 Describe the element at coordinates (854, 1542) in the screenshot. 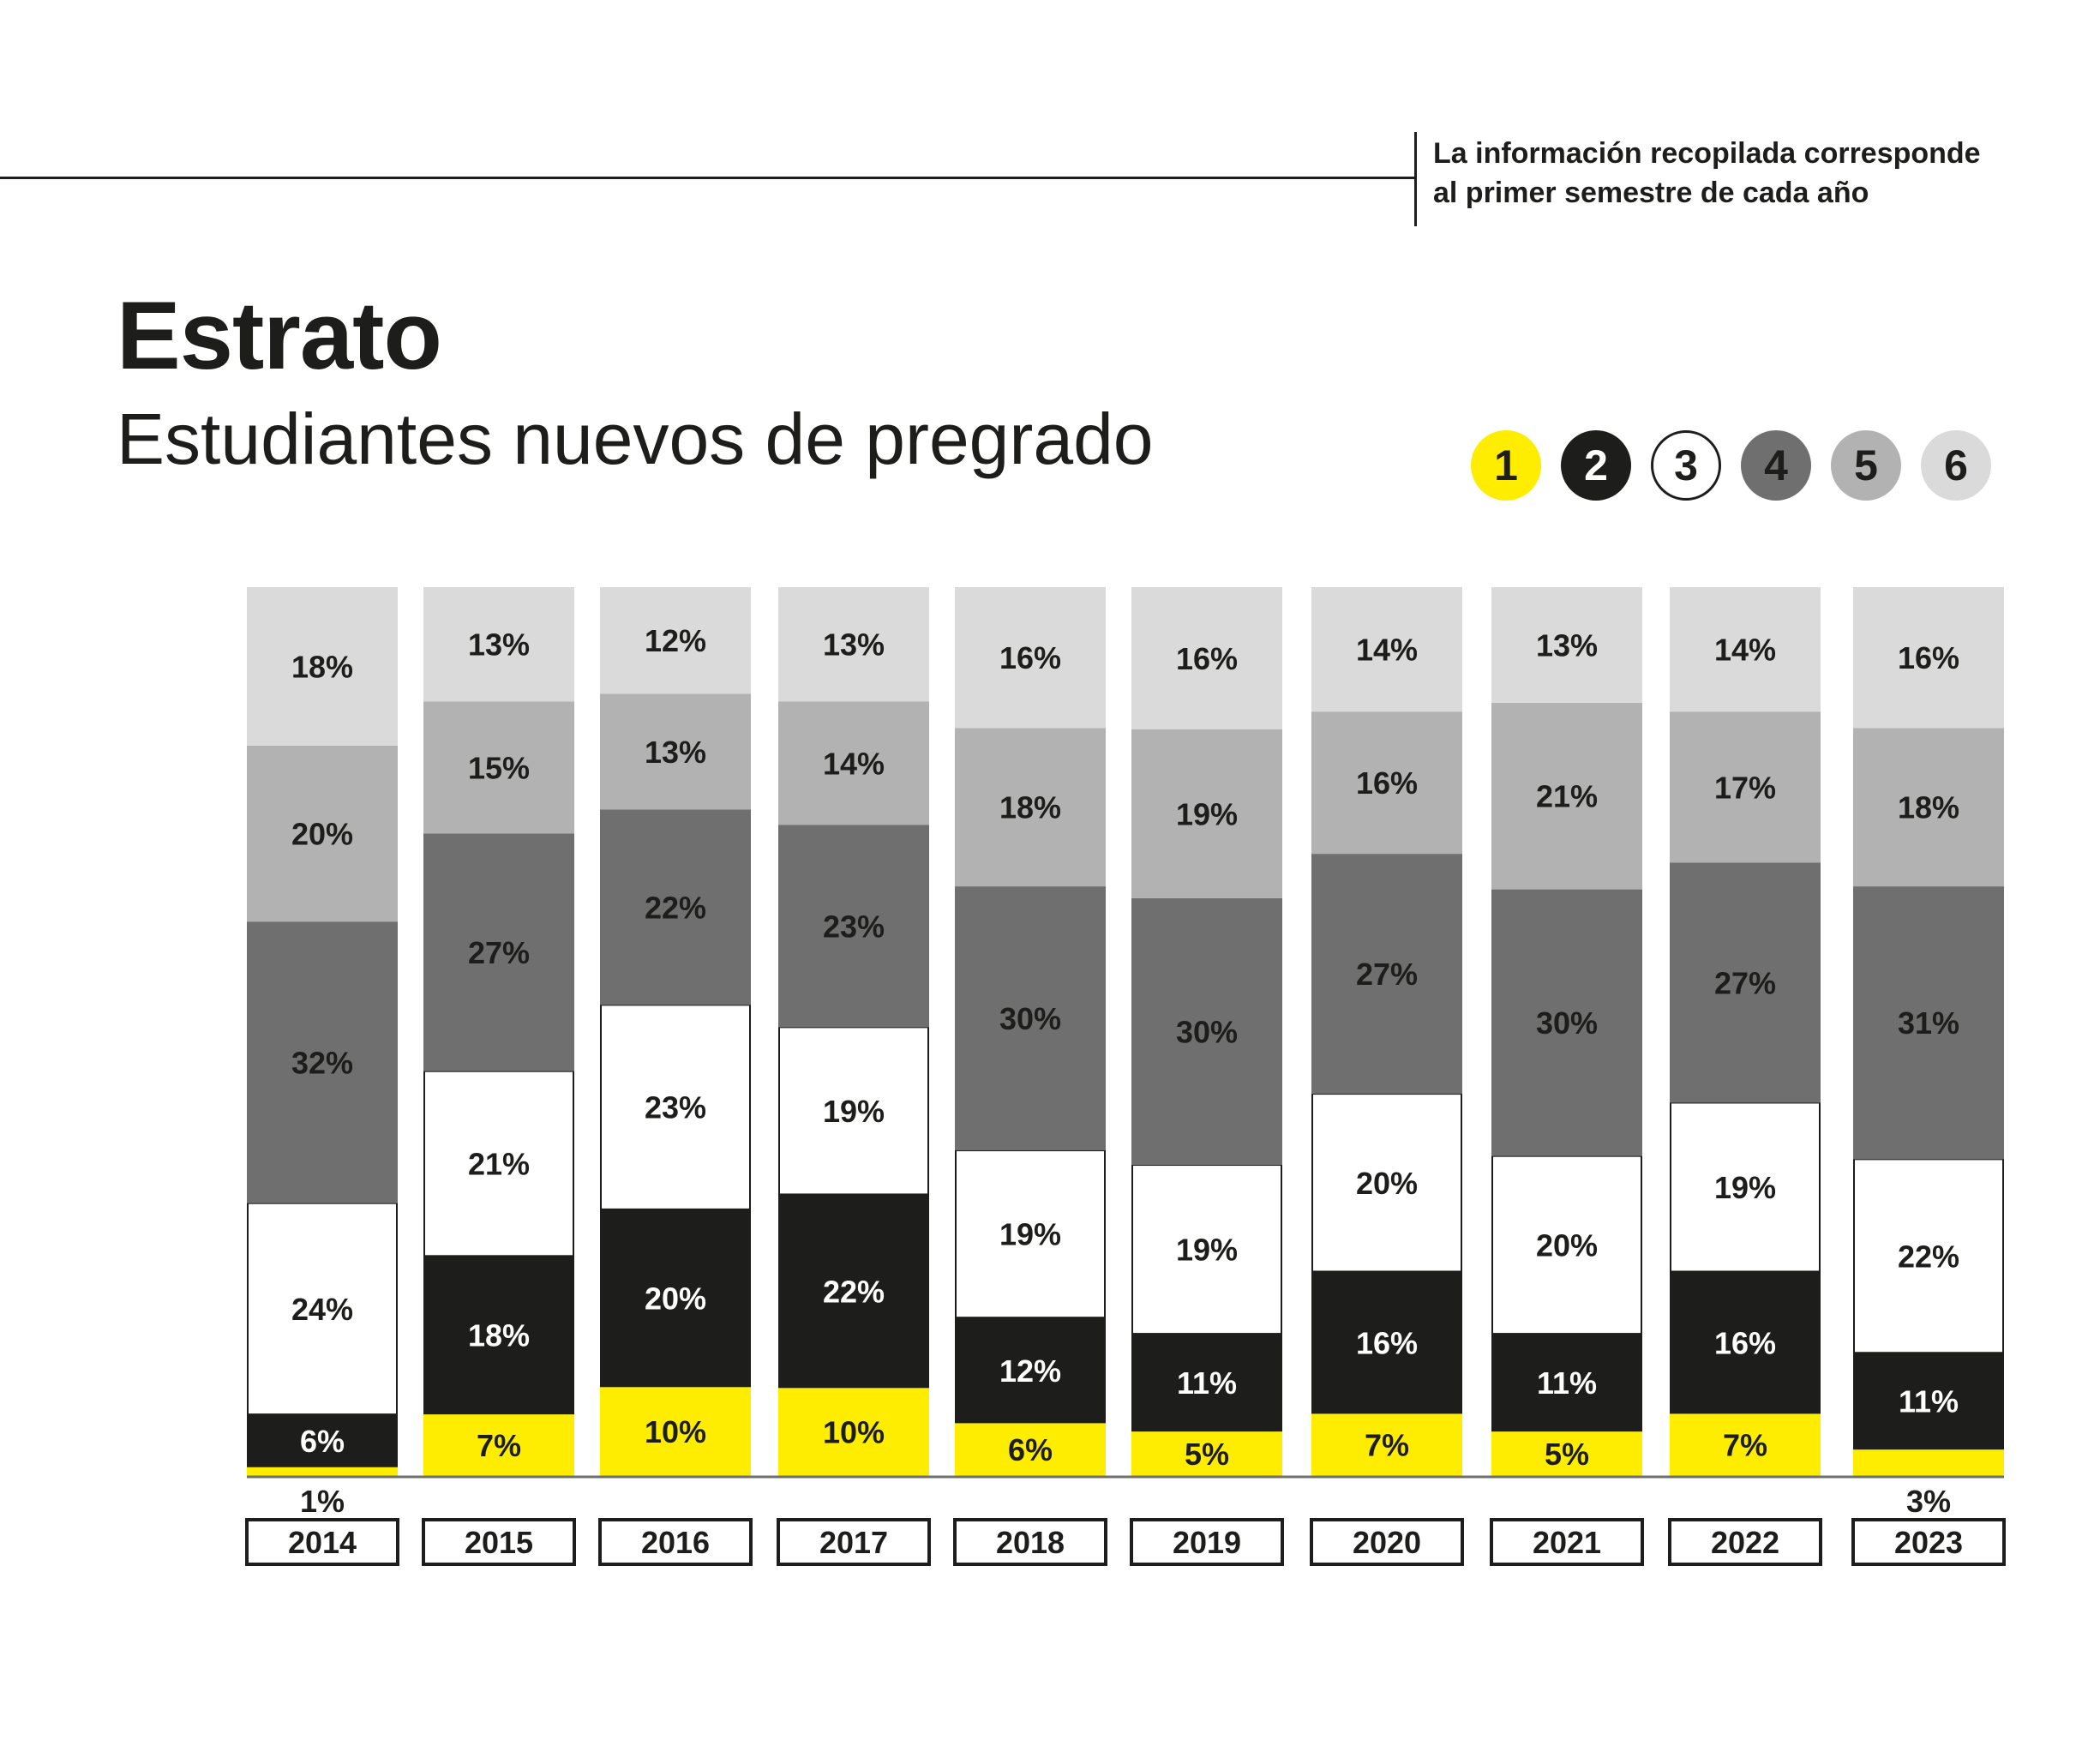

I see `year-box-2017` at that location.